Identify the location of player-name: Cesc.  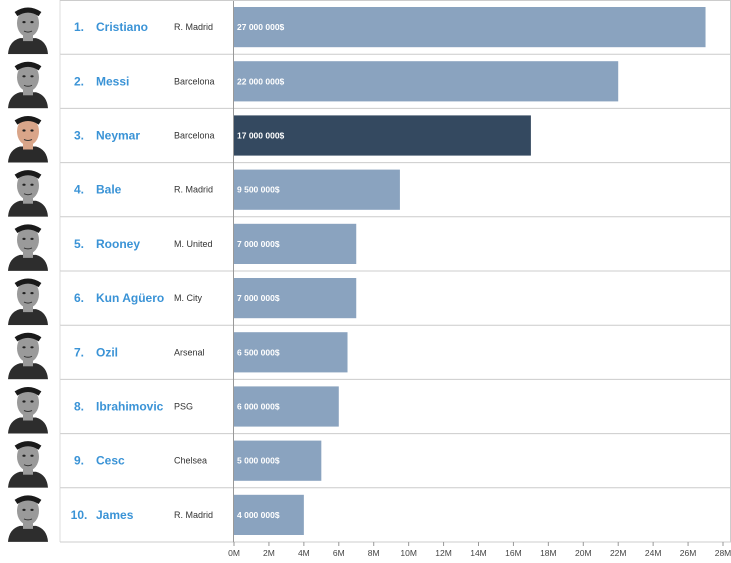
(110, 461).